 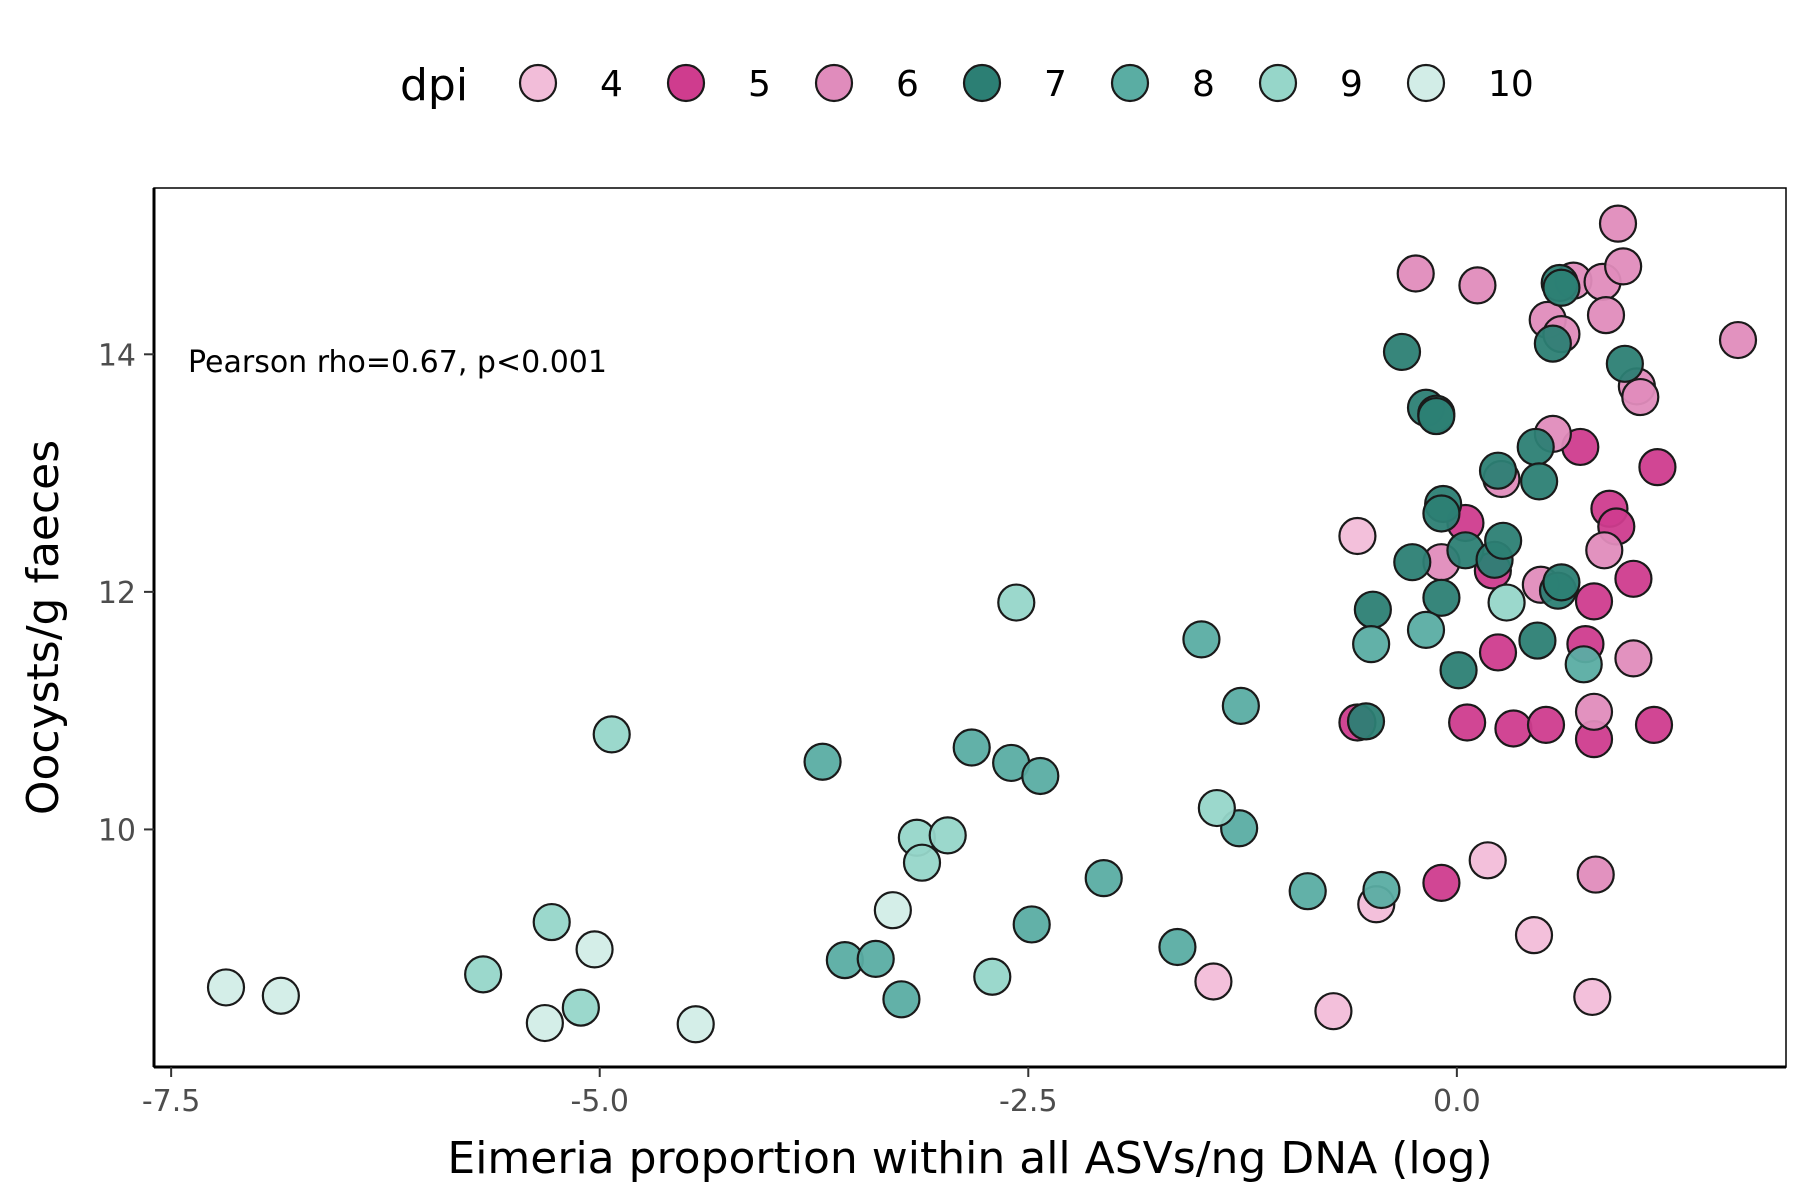 I want to click on legend: dpi 4 5 6 7 8 9 10, so click(x=967, y=85).